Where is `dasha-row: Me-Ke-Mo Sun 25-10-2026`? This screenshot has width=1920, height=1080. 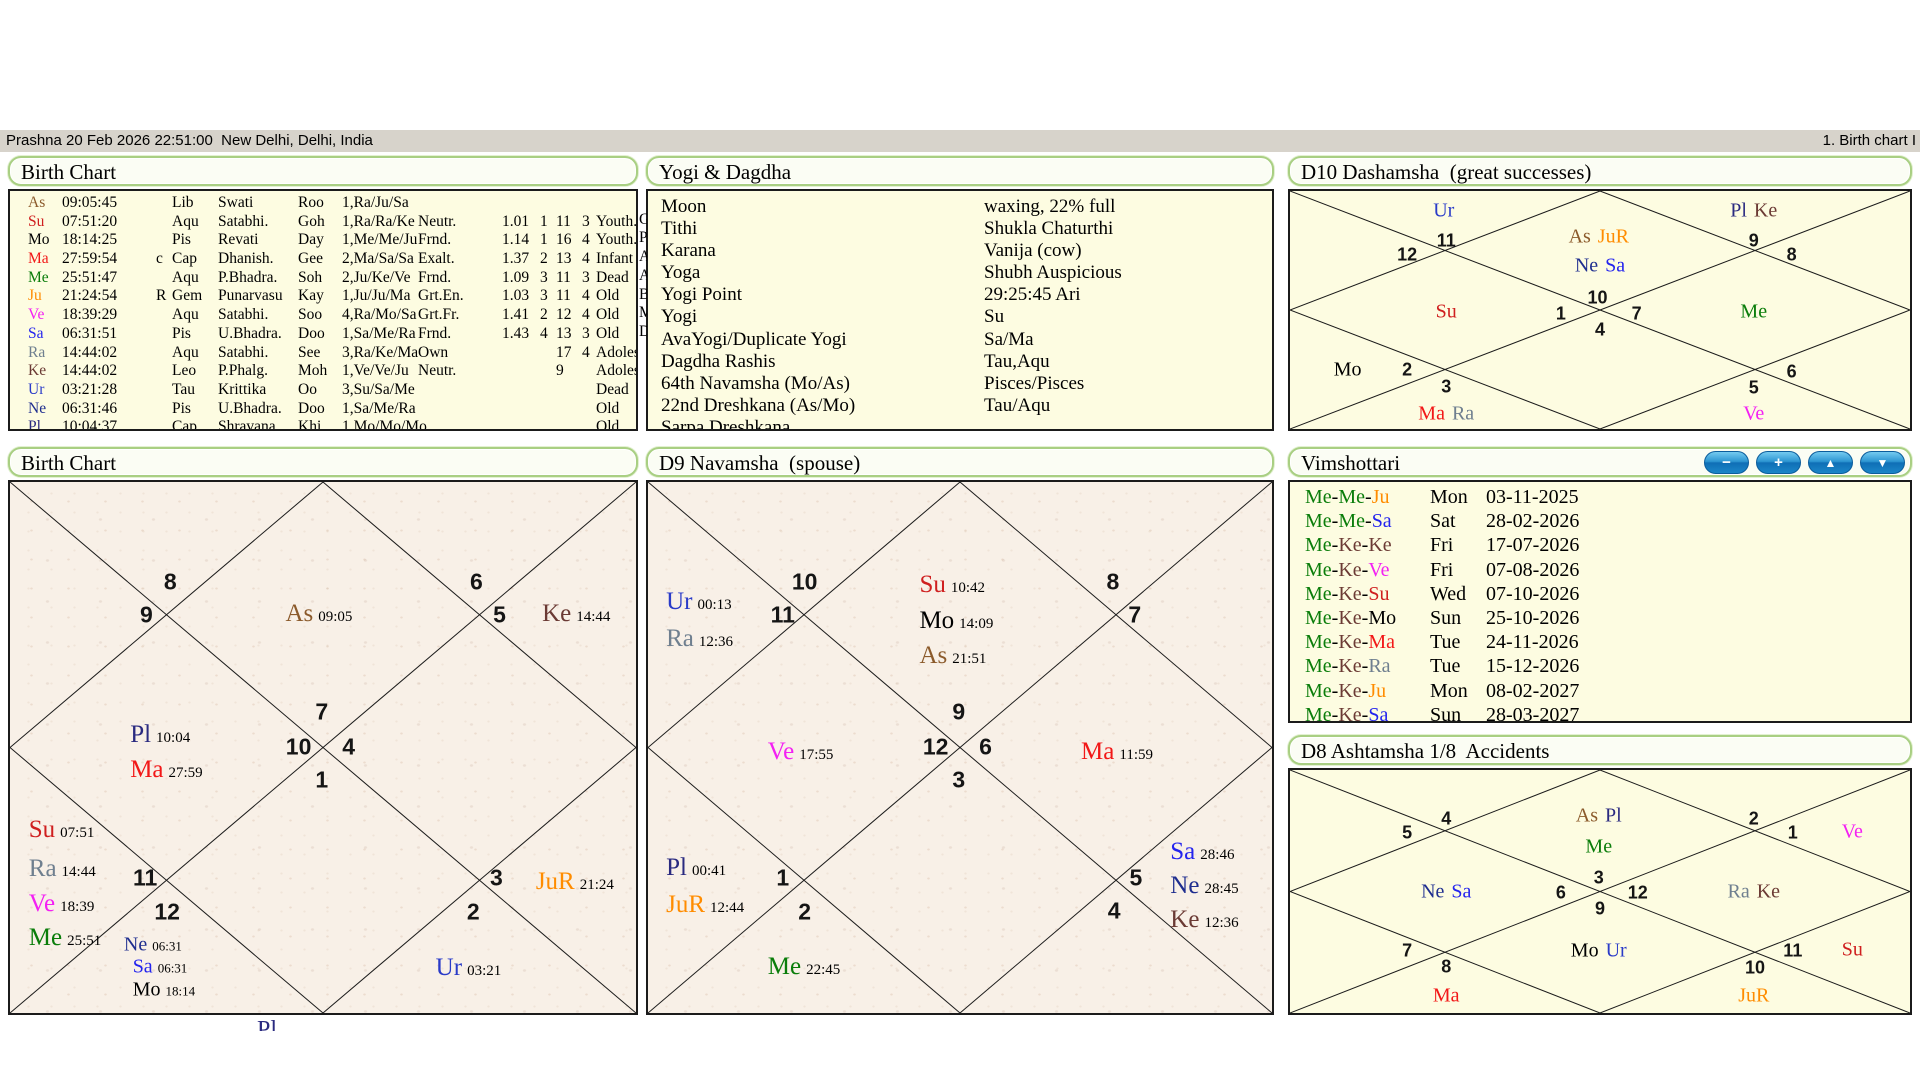 dasha-row: Me-Ke-Mo Sun 25-10-2026 is located at coordinates (1600, 619).